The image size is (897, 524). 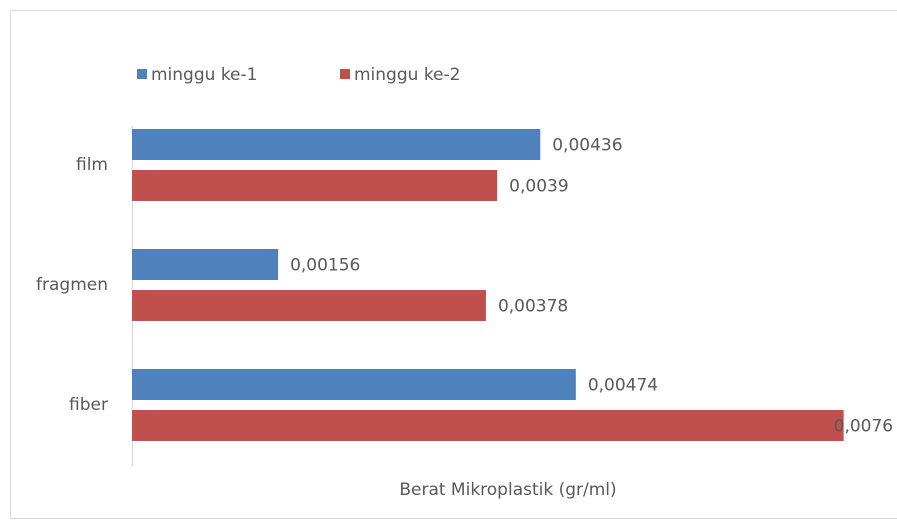 I want to click on y-tick-label: fiber, so click(x=88, y=405).